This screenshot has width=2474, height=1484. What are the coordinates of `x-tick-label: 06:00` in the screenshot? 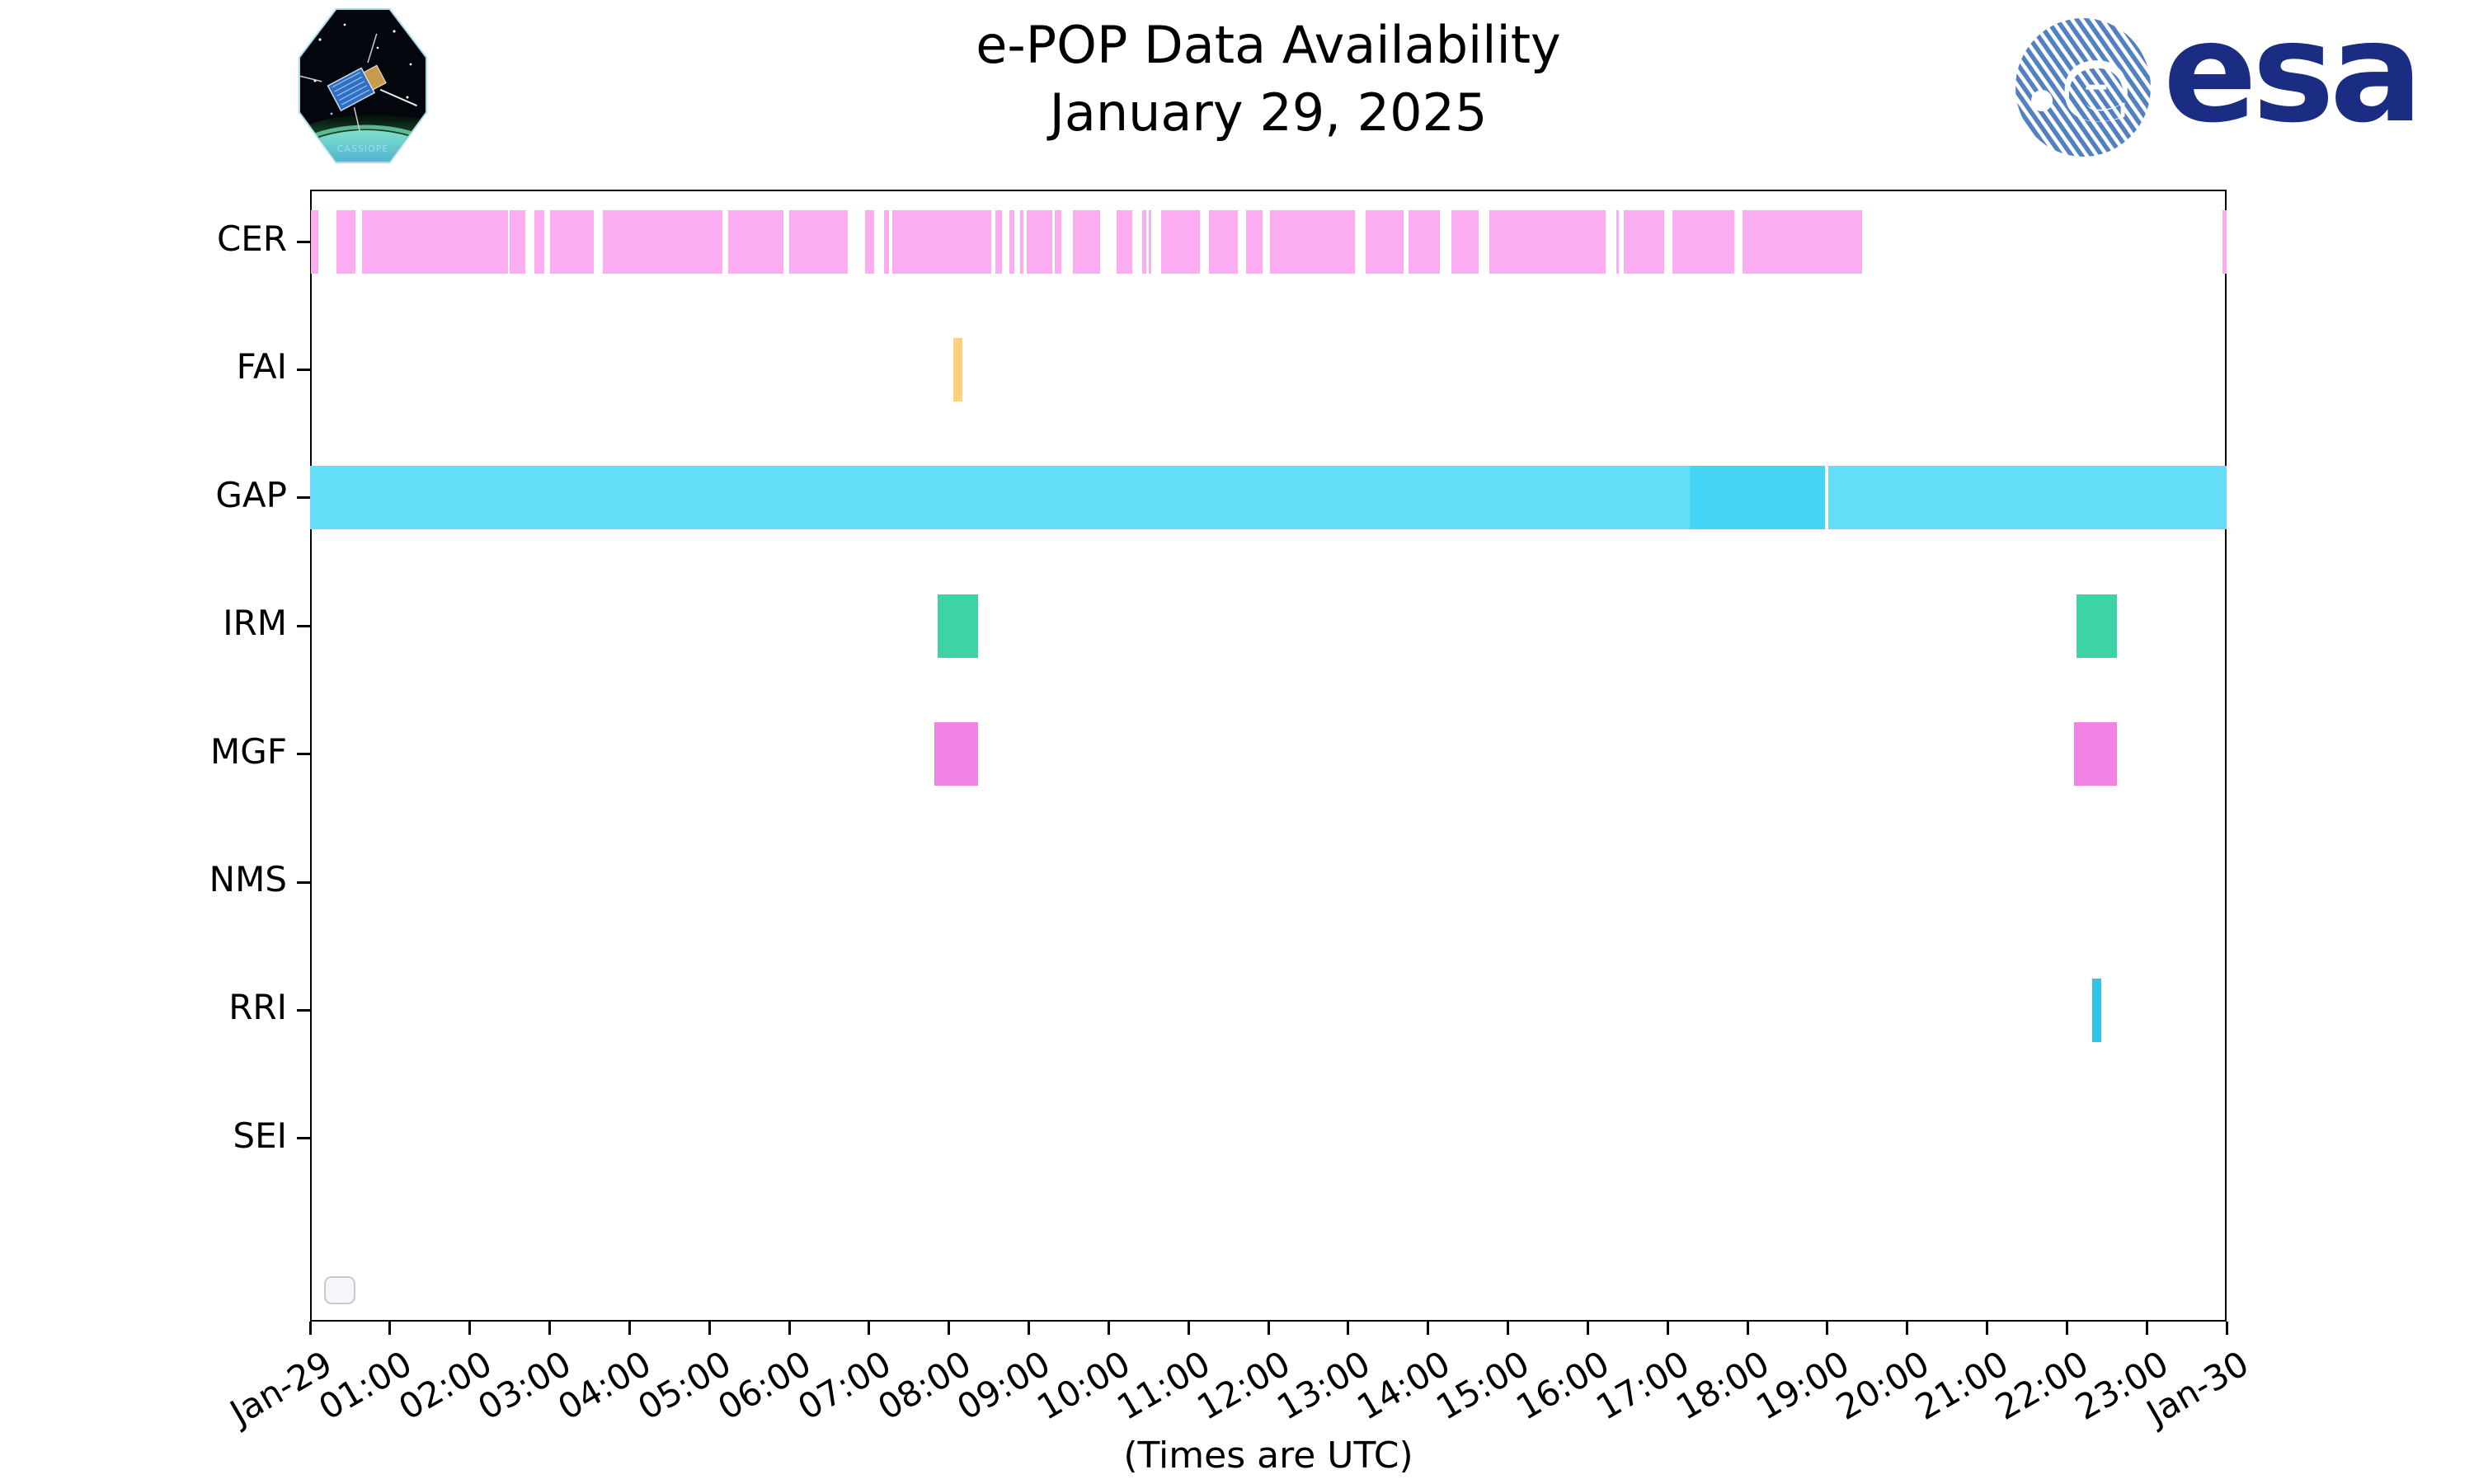 It's located at (764, 1385).